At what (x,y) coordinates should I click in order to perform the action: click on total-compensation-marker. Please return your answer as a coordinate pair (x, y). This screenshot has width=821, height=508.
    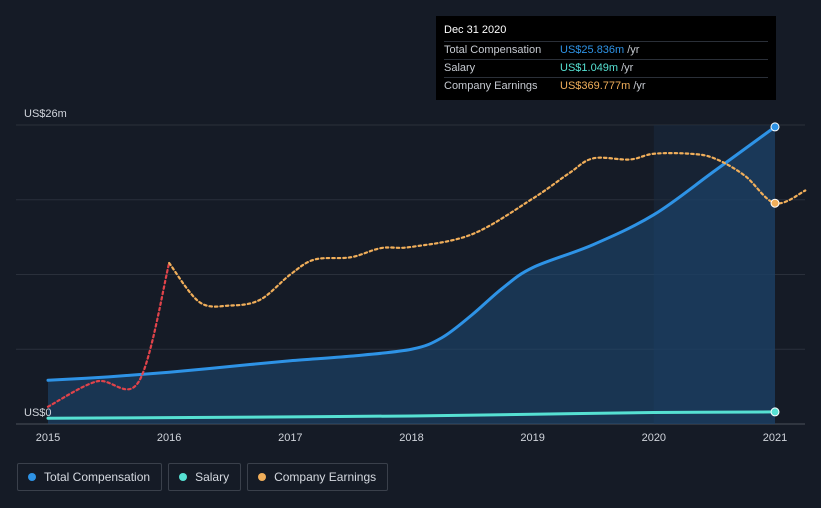
    Looking at the image, I should click on (775, 127).